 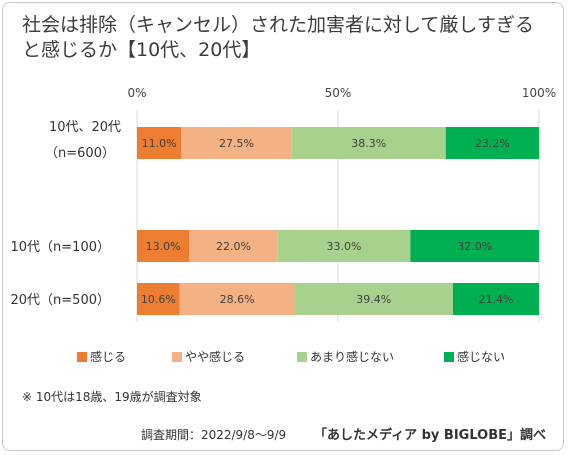 What do you see at coordinates (136, 93) in the screenshot?
I see `x-tick-label: 0%` at bounding box center [136, 93].